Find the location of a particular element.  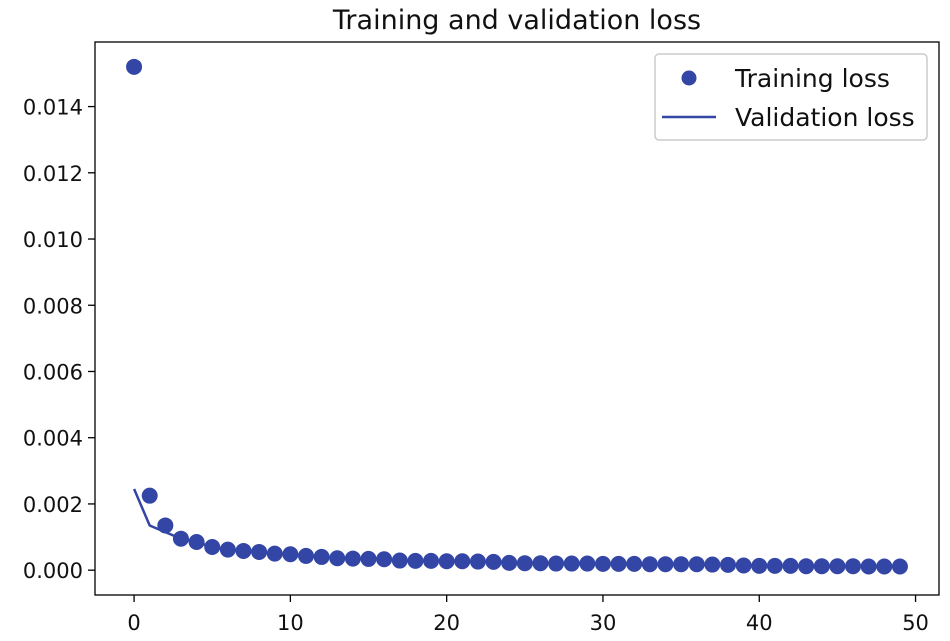

x-tick-label: 50 is located at coordinates (915, 623).